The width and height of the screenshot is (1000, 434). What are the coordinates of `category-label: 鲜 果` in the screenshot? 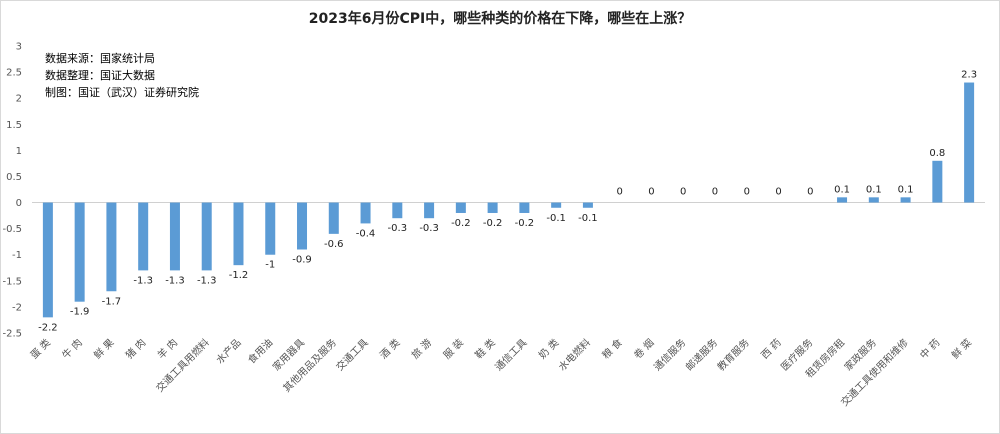 It's located at (104, 349).